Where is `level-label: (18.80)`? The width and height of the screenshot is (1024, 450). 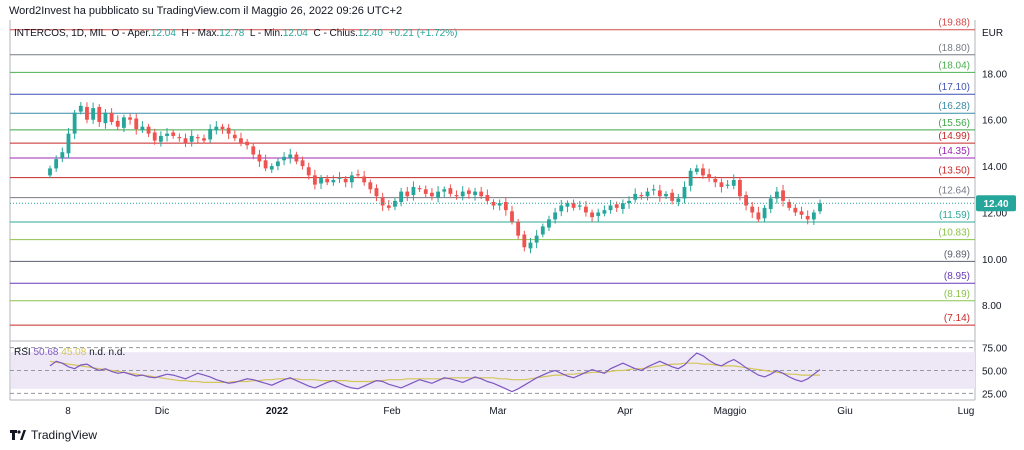
level-label: (18.80) is located at coordinates (954, 48).